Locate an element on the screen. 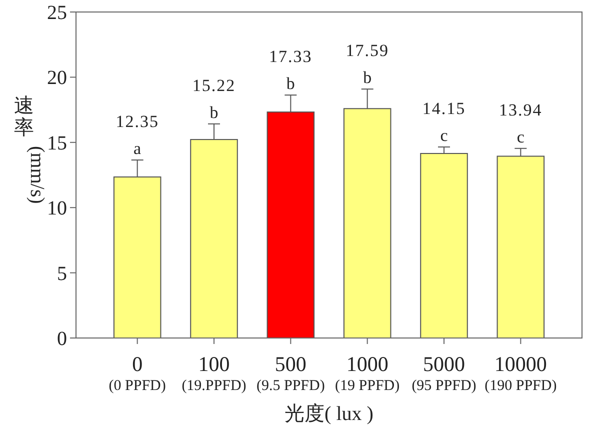 Image resolution: width=589 pixels, height=430 pixels. y-axis-title: 速率 (mm/s) is located at coordinates (31, 149).